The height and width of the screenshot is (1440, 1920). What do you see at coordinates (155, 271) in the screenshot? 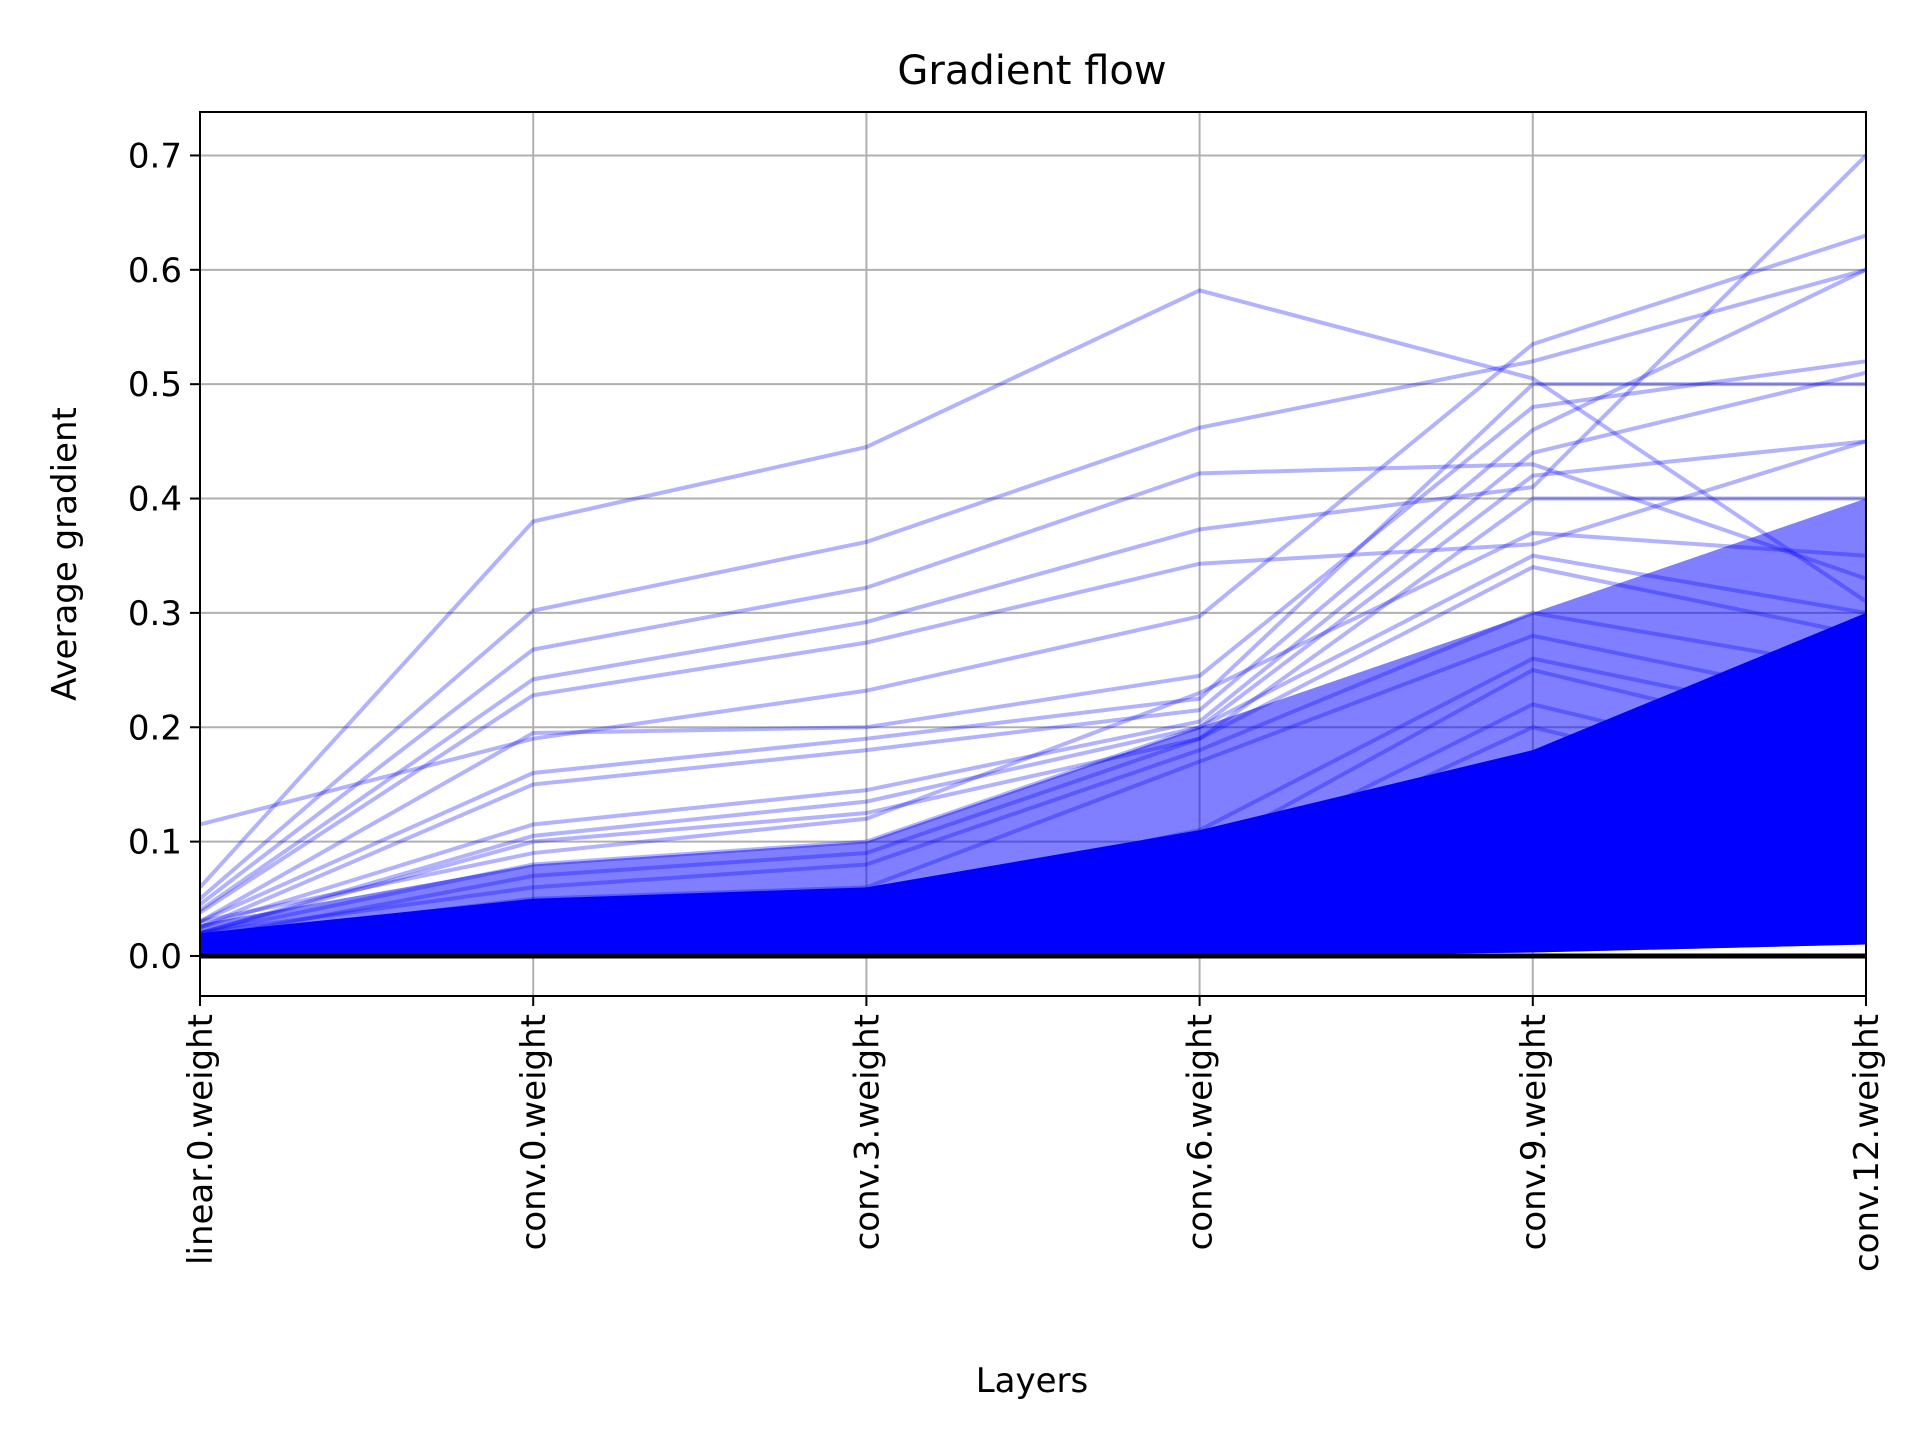
I see `y-tick-label: 0.6` at bounding box center [155, 271].